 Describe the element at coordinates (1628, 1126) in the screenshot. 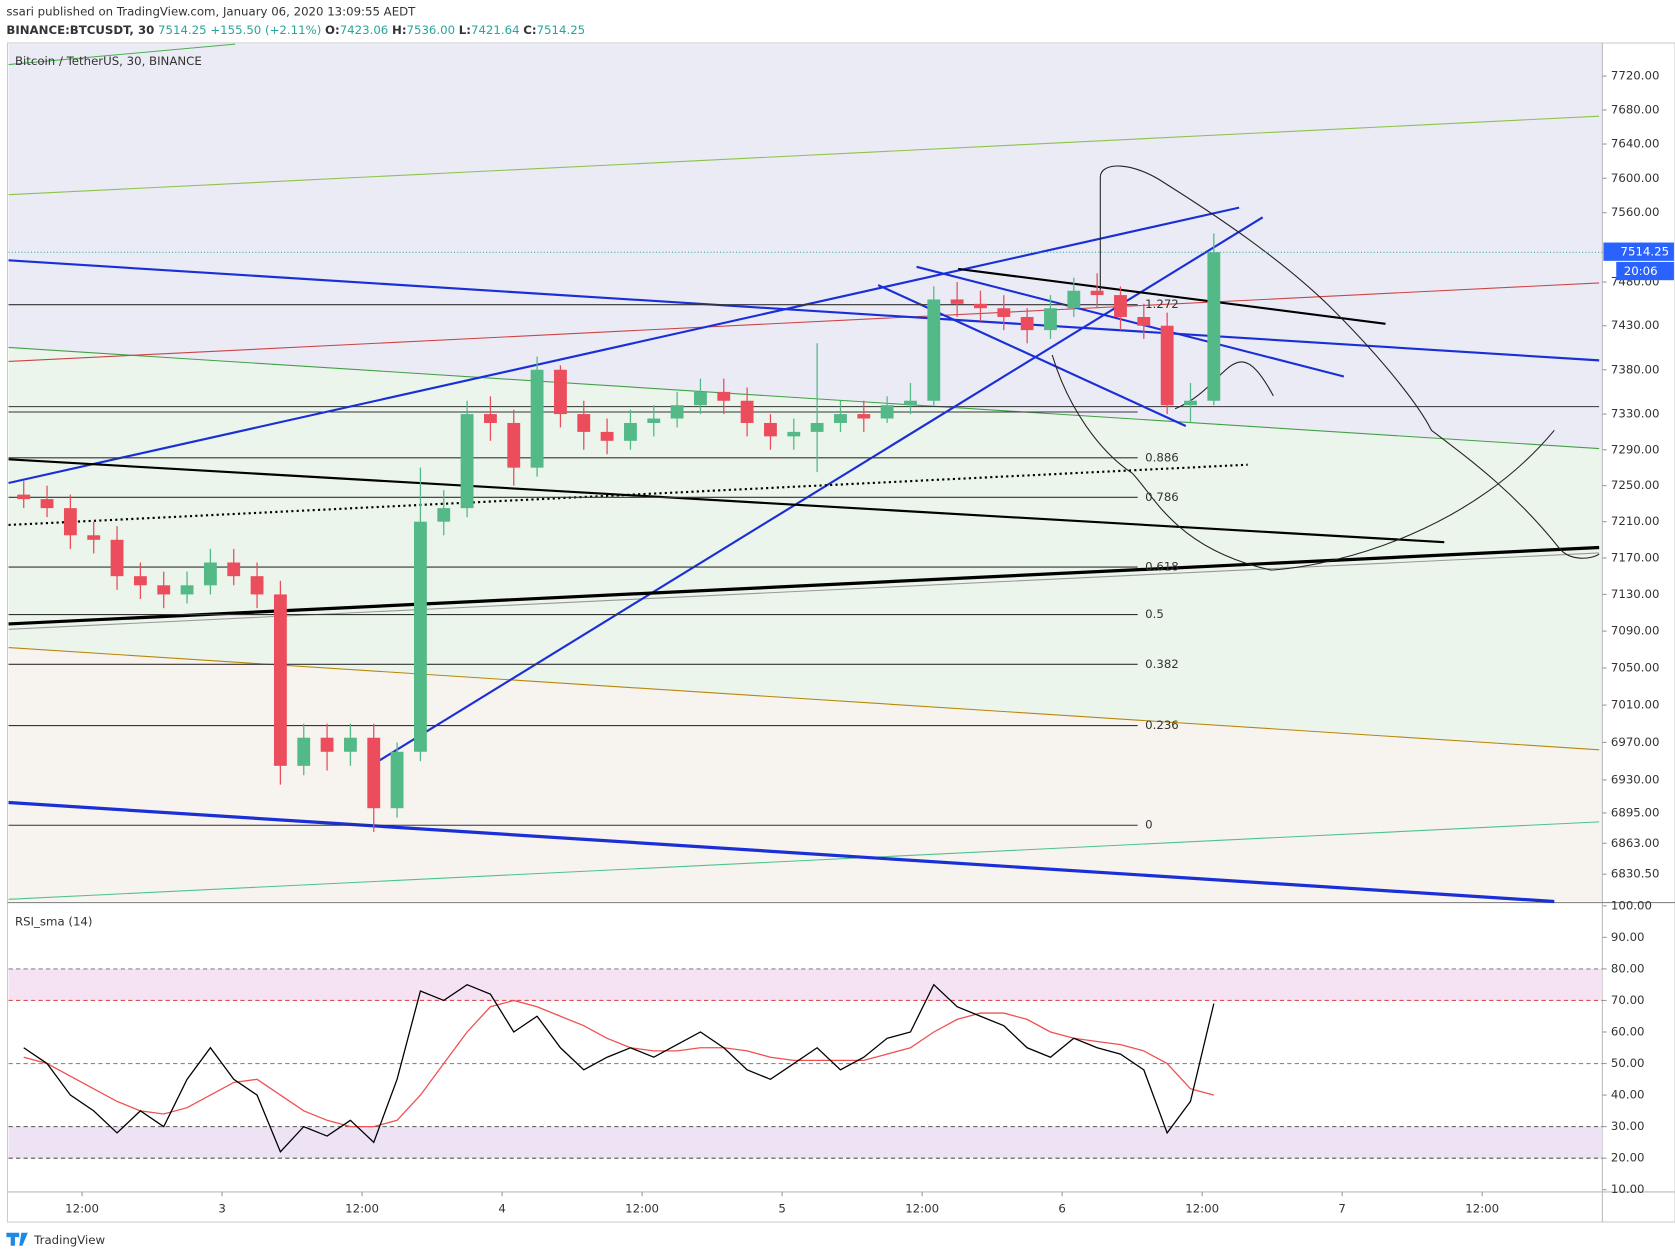

I see `y-tick-label: 30.00` at that location.